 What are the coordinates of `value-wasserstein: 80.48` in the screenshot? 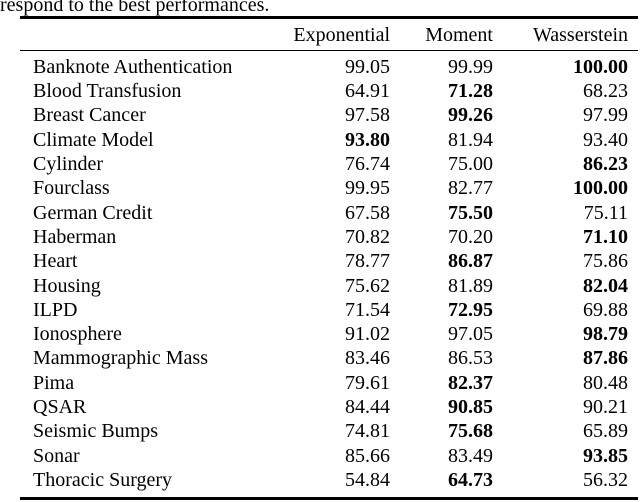 It's located at (605, 382).